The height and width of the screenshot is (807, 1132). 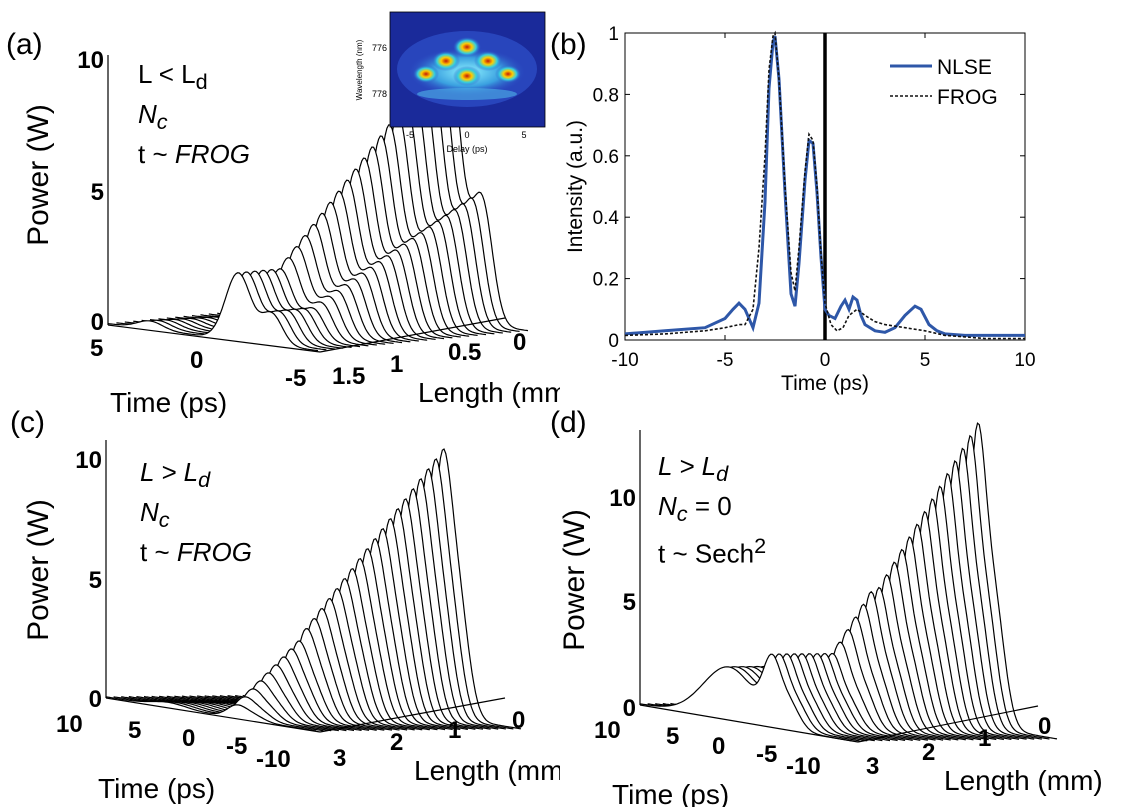 I want to click on panel-c-ylabel: Power (W), so click(x=38, y=570).